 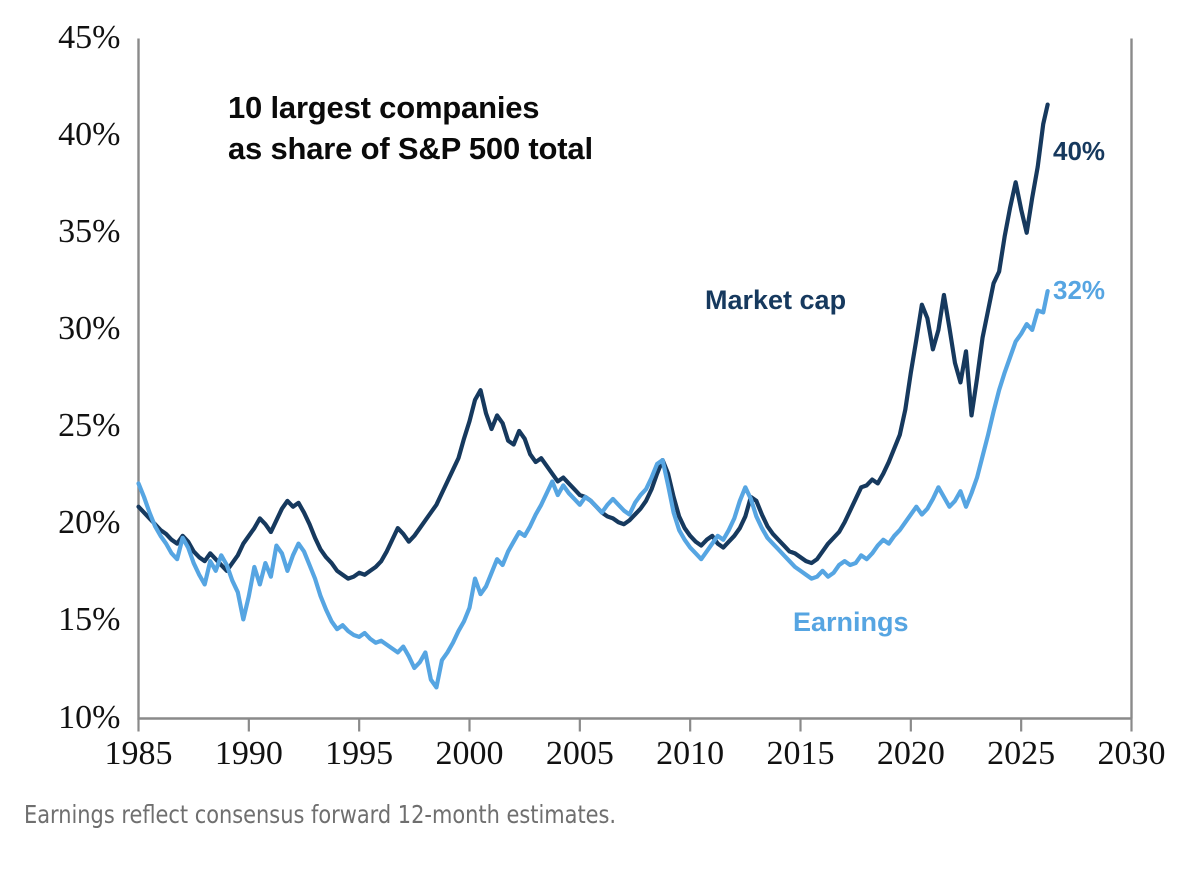 I want to click on series-label-earnings: Earnings, so click(x=851, y=622).